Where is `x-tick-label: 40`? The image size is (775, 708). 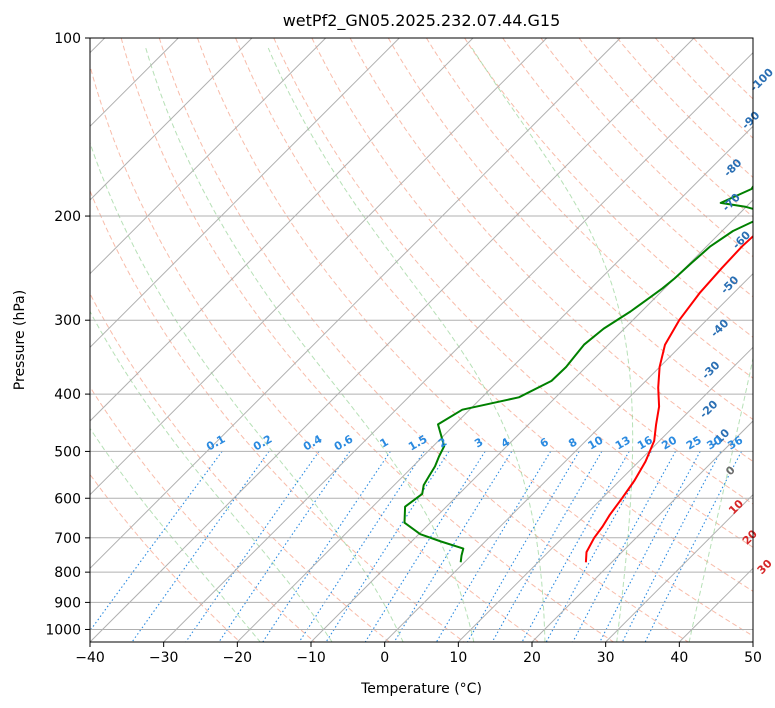 x-tick-label: 40 is located at coordinates (679, 658).